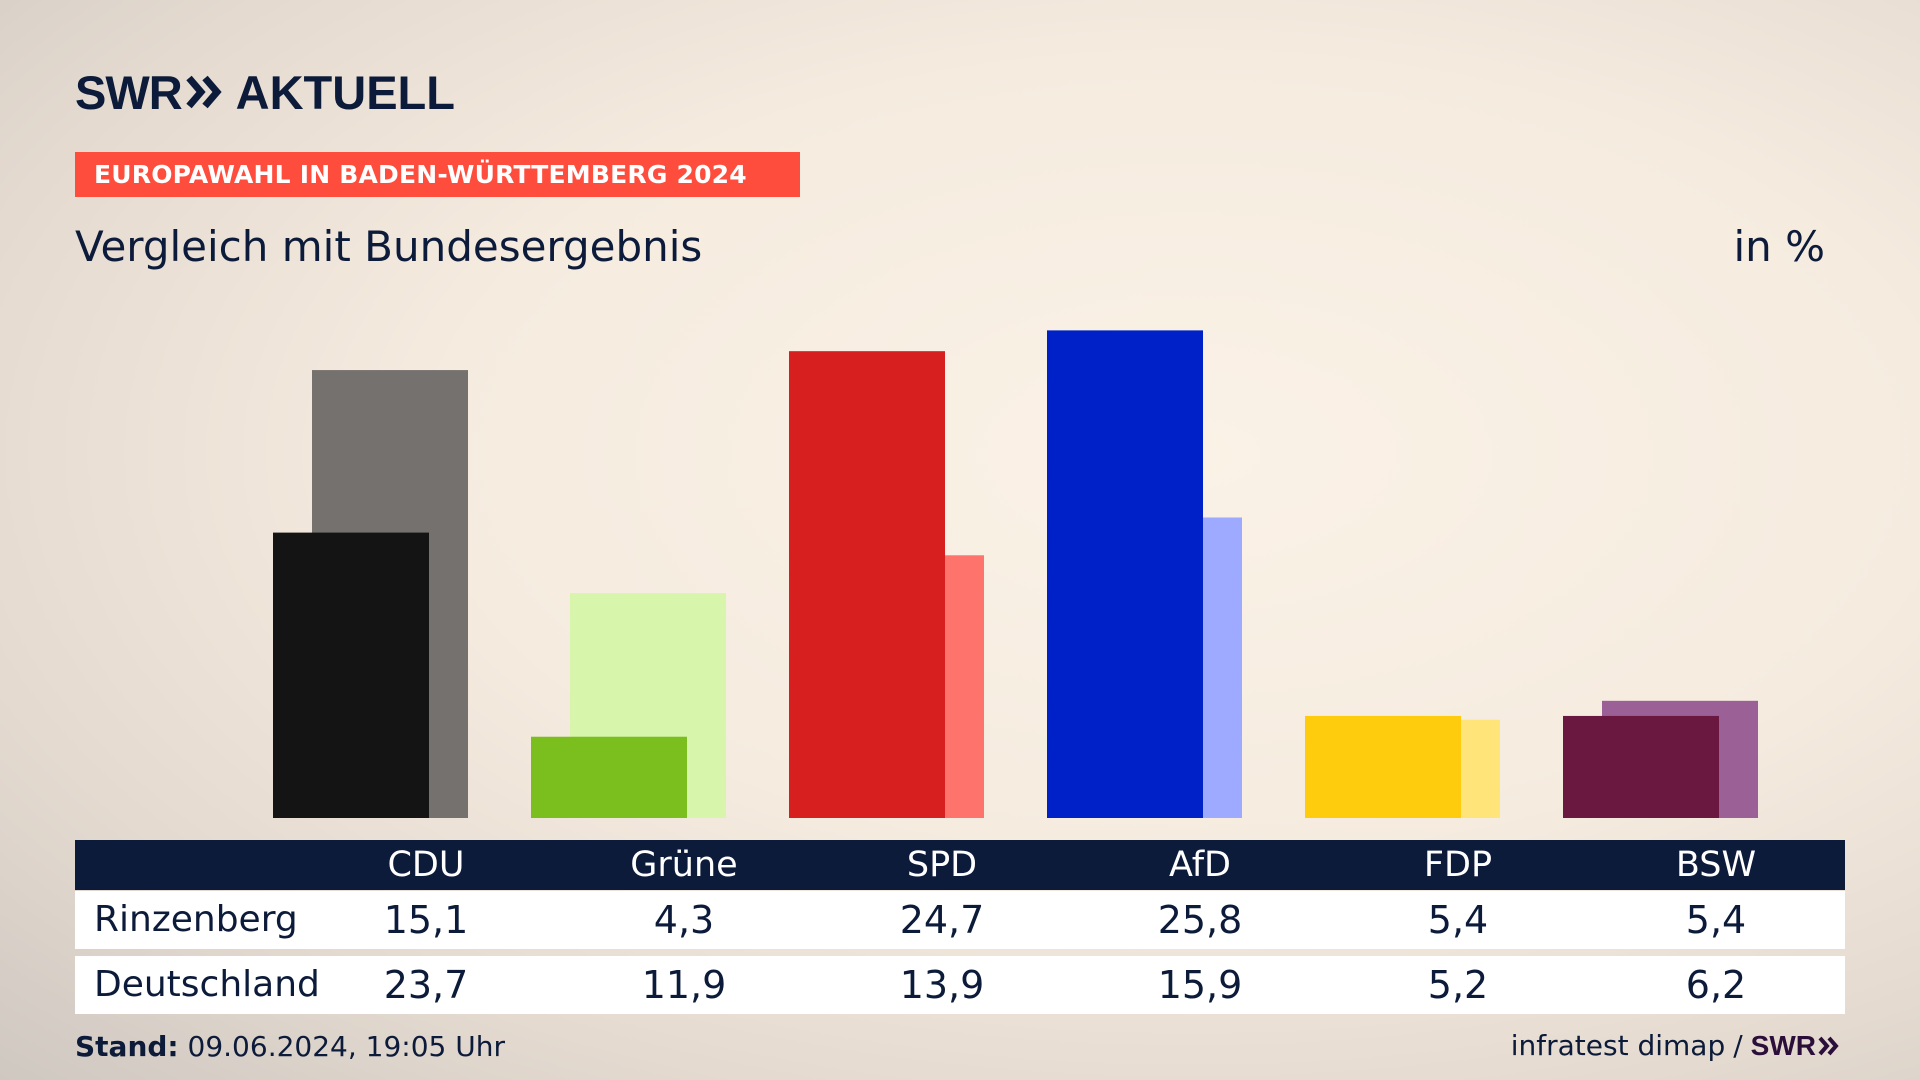  Describe the element at coordinates (426, 920) in the screenshot. I see `value-rinzenberg-cdu: 15,1` at that location.